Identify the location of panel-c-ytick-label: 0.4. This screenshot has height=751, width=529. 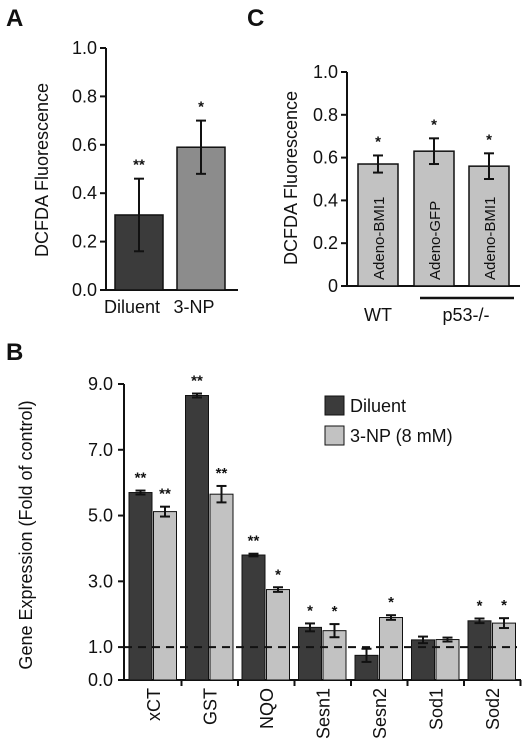
(325, 200).